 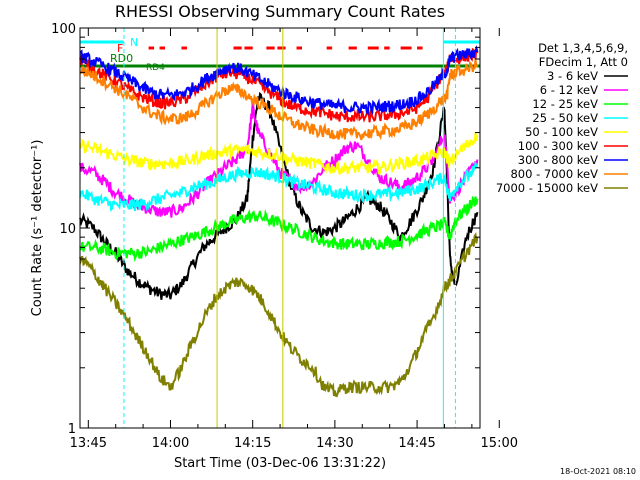 I want to click on legend-label: 100 - 300 keV, so click(x=558, y=146).